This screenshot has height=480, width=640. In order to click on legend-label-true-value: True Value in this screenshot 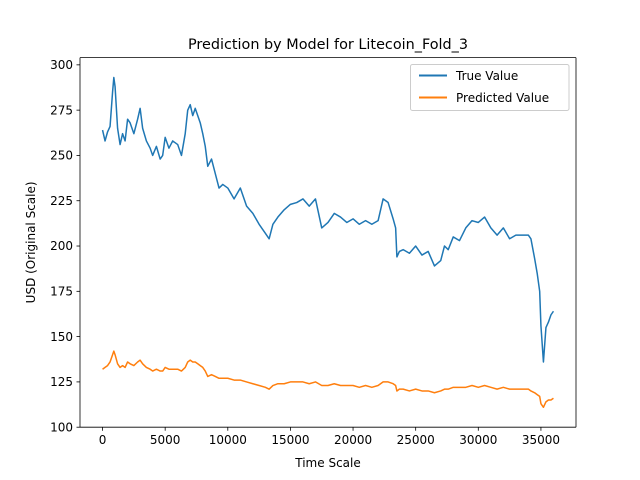, I will do `click(486, 76)`.